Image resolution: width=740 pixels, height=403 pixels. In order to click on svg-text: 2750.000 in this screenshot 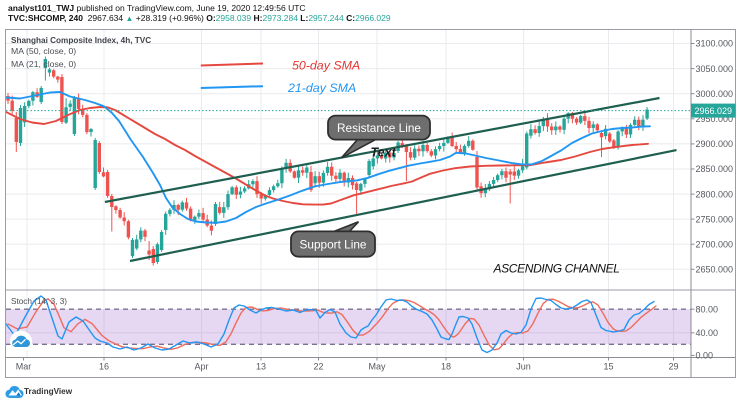, I will do `click(715, 219)`.